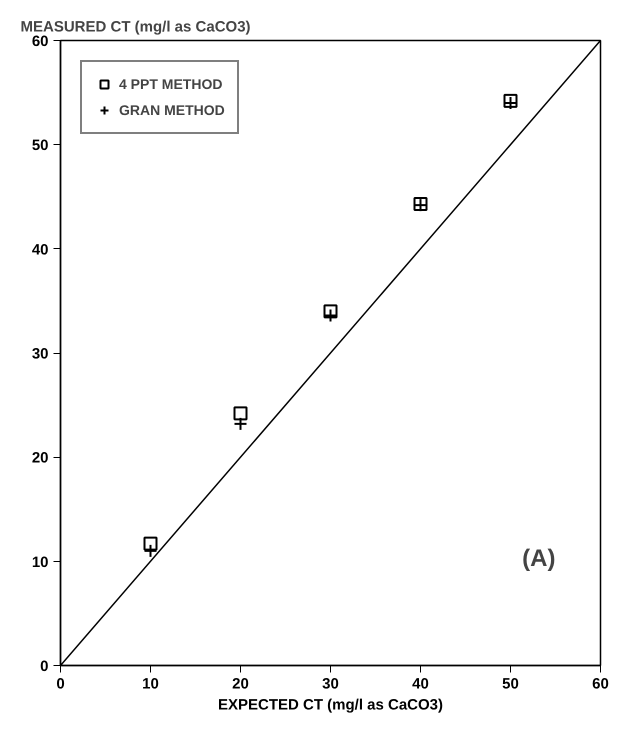 This screenshot has height=742, width=635. What do you see at coordinates (420, 684) in the screenshot?
I see `x-tick-label: 40` at bounding box center [420, 684].